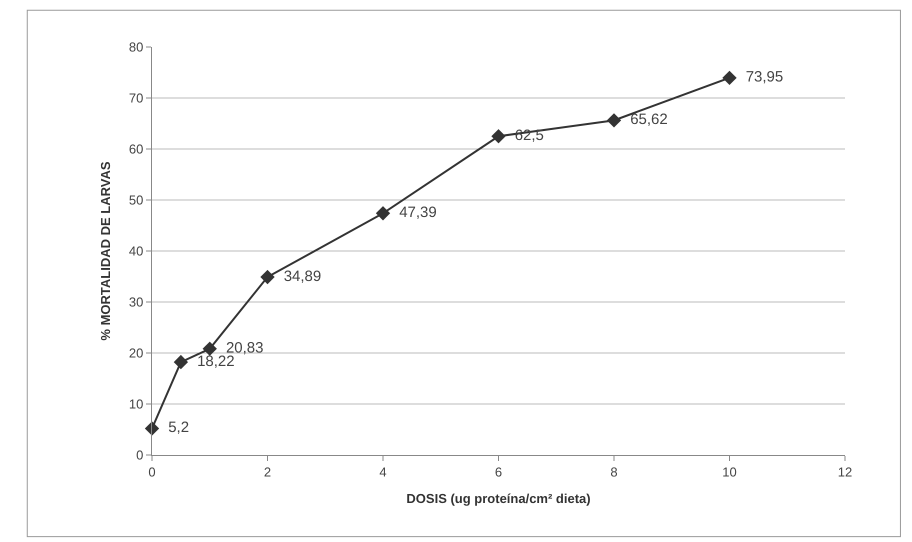 This screenshot has height=542, width=912. I want to click on x-tick-label: 4, so click(383, 472).